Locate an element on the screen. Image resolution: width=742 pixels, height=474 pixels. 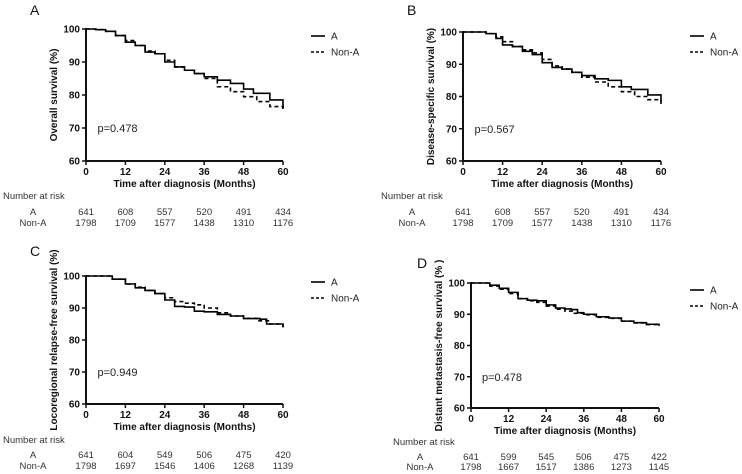
risk-value: 545 is located at coordinates (546, 457).